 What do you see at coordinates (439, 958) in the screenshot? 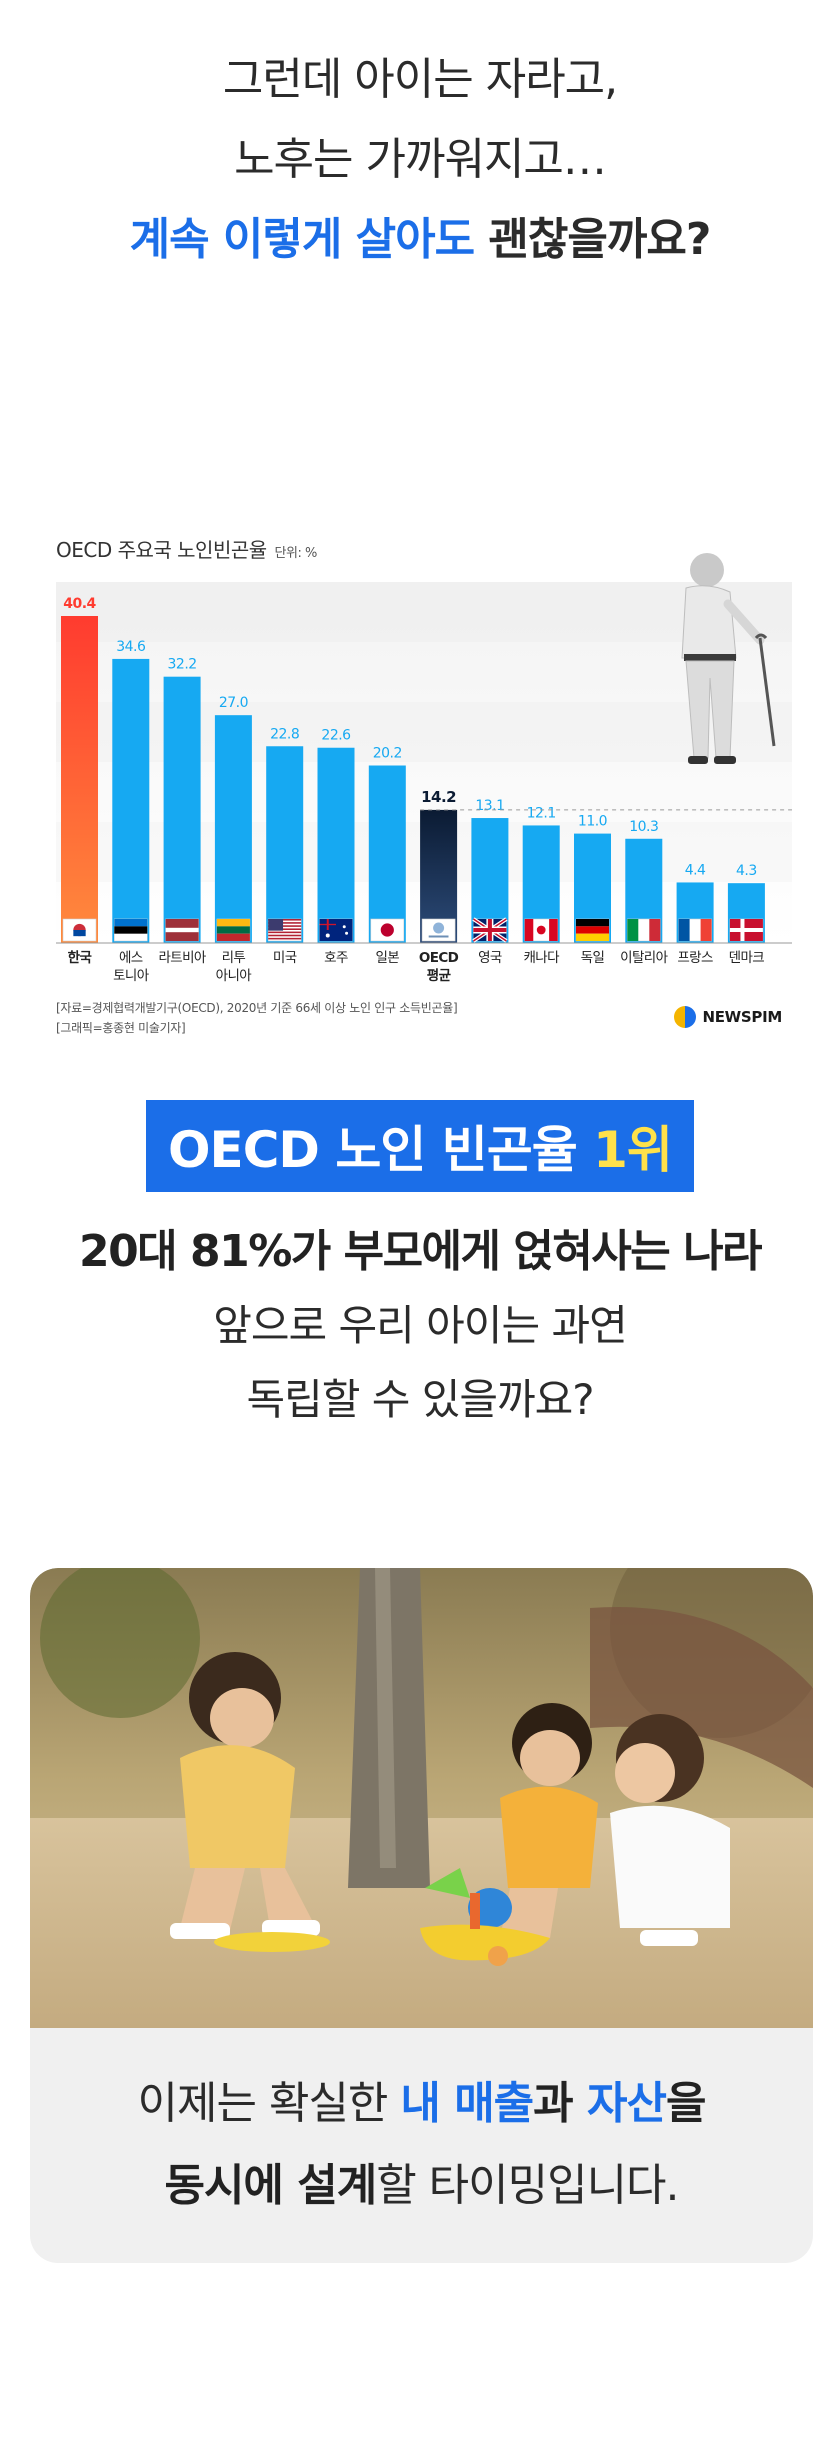
I see `category-label: OECD` at bounding box center [439, 958].